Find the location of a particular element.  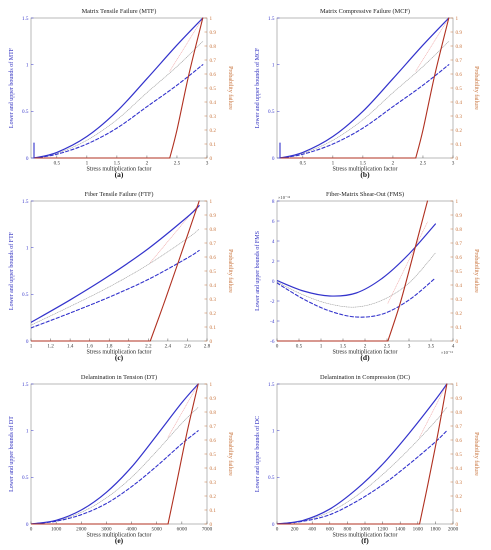

x-tick-label: 1200 is located at coordinates (382, 530).